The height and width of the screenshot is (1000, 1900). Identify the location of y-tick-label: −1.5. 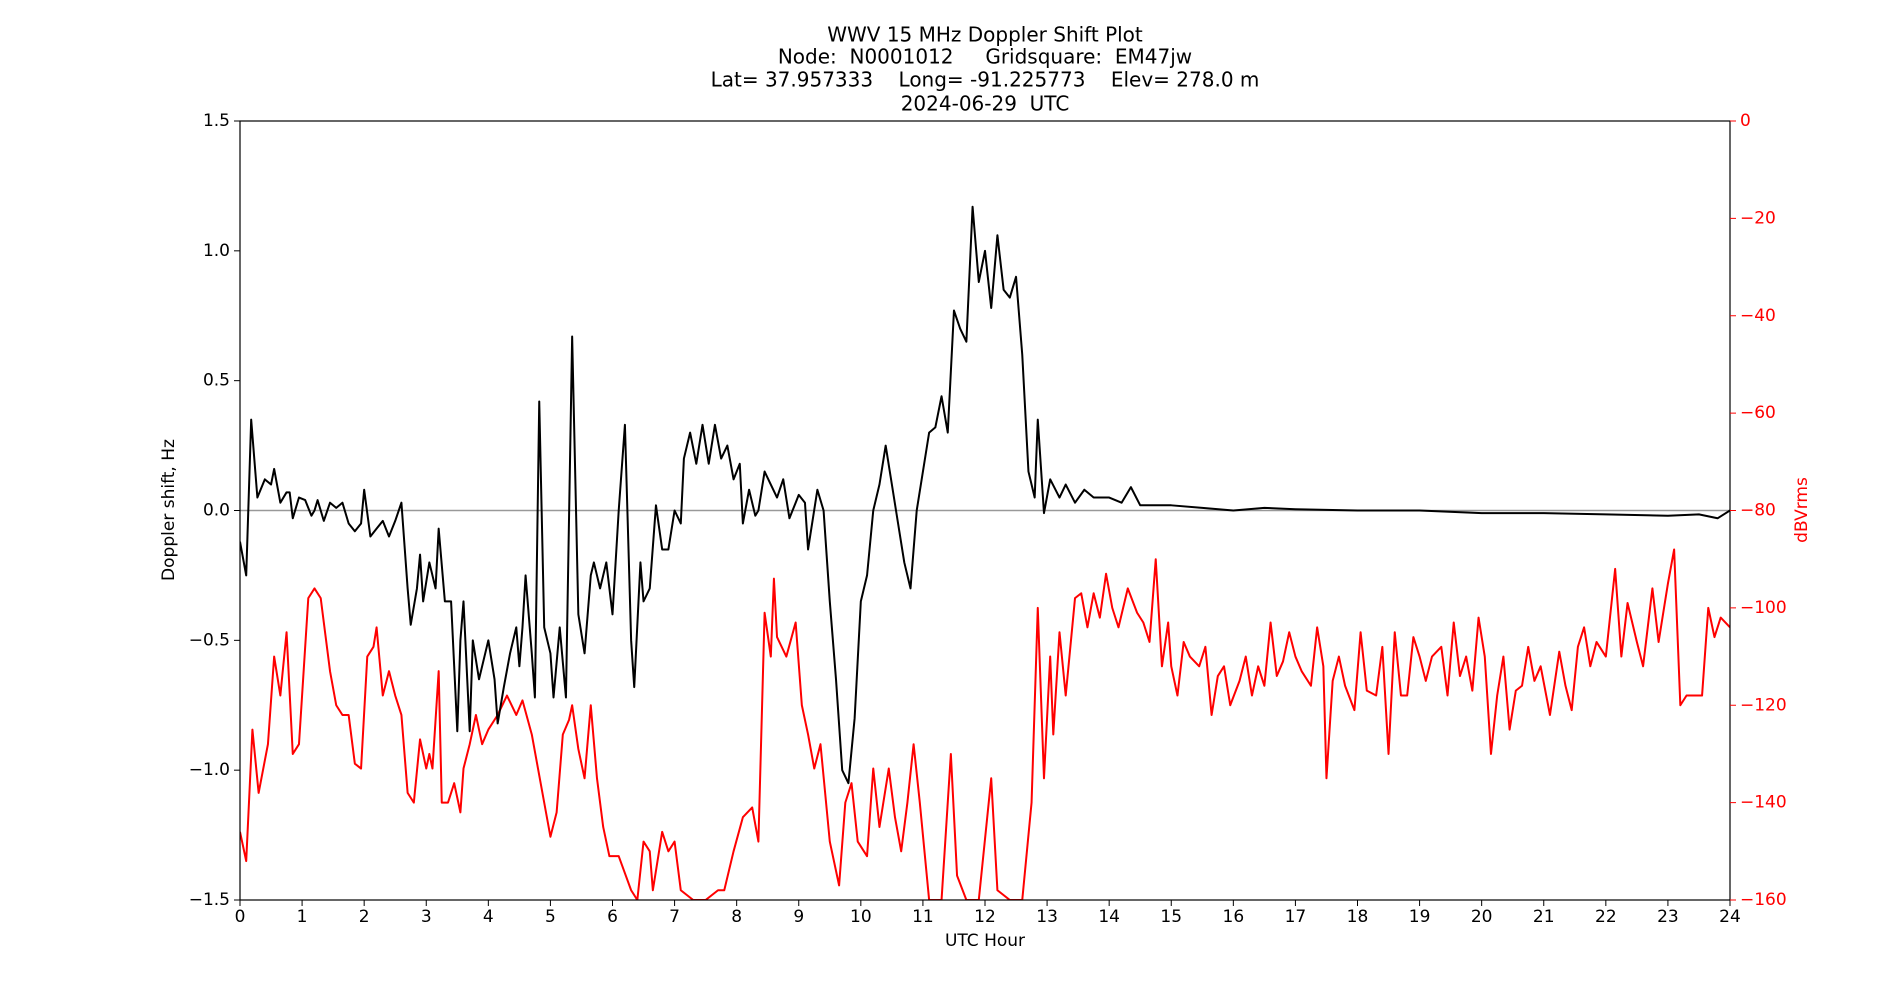
(209, 900).